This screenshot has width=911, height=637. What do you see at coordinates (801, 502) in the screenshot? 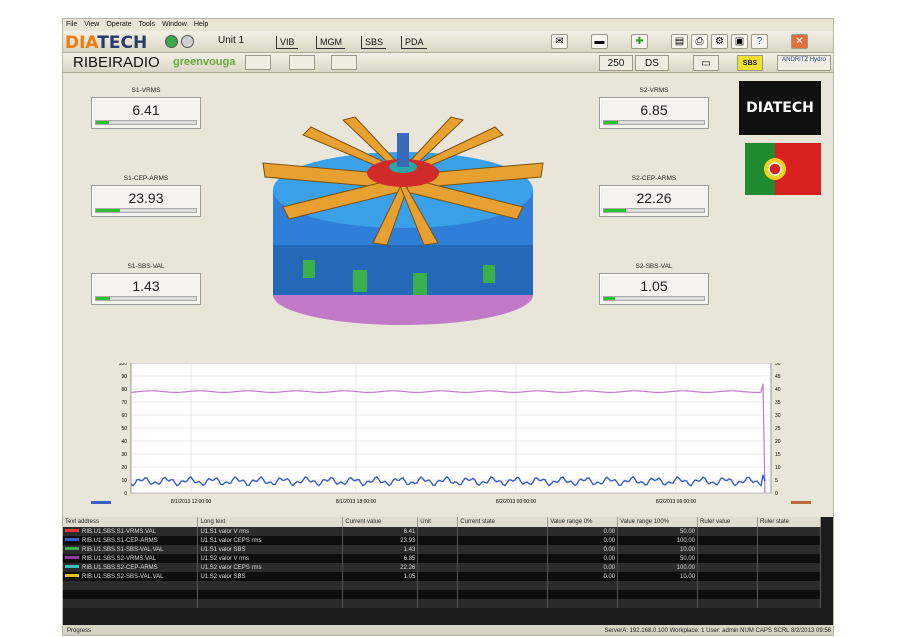
I see `right-scroll-marker` at bounding box center [801, 502].